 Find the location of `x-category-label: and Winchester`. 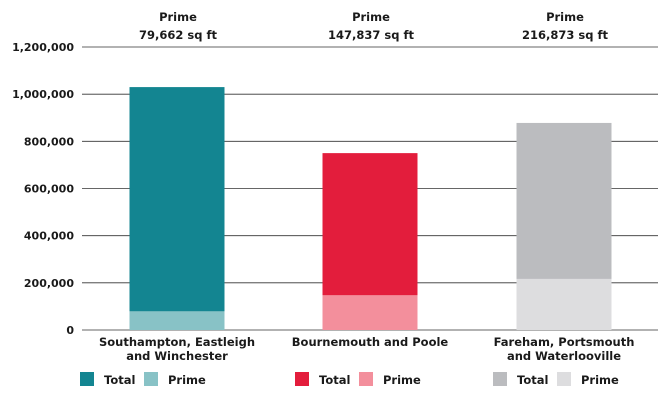

x-category-label: and Winchester is located at coordinates (177, 356).